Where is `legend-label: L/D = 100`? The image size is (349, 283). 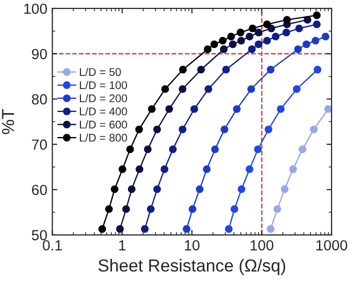 legend-label: L/D = 100 is located at coordinates (104, 85).